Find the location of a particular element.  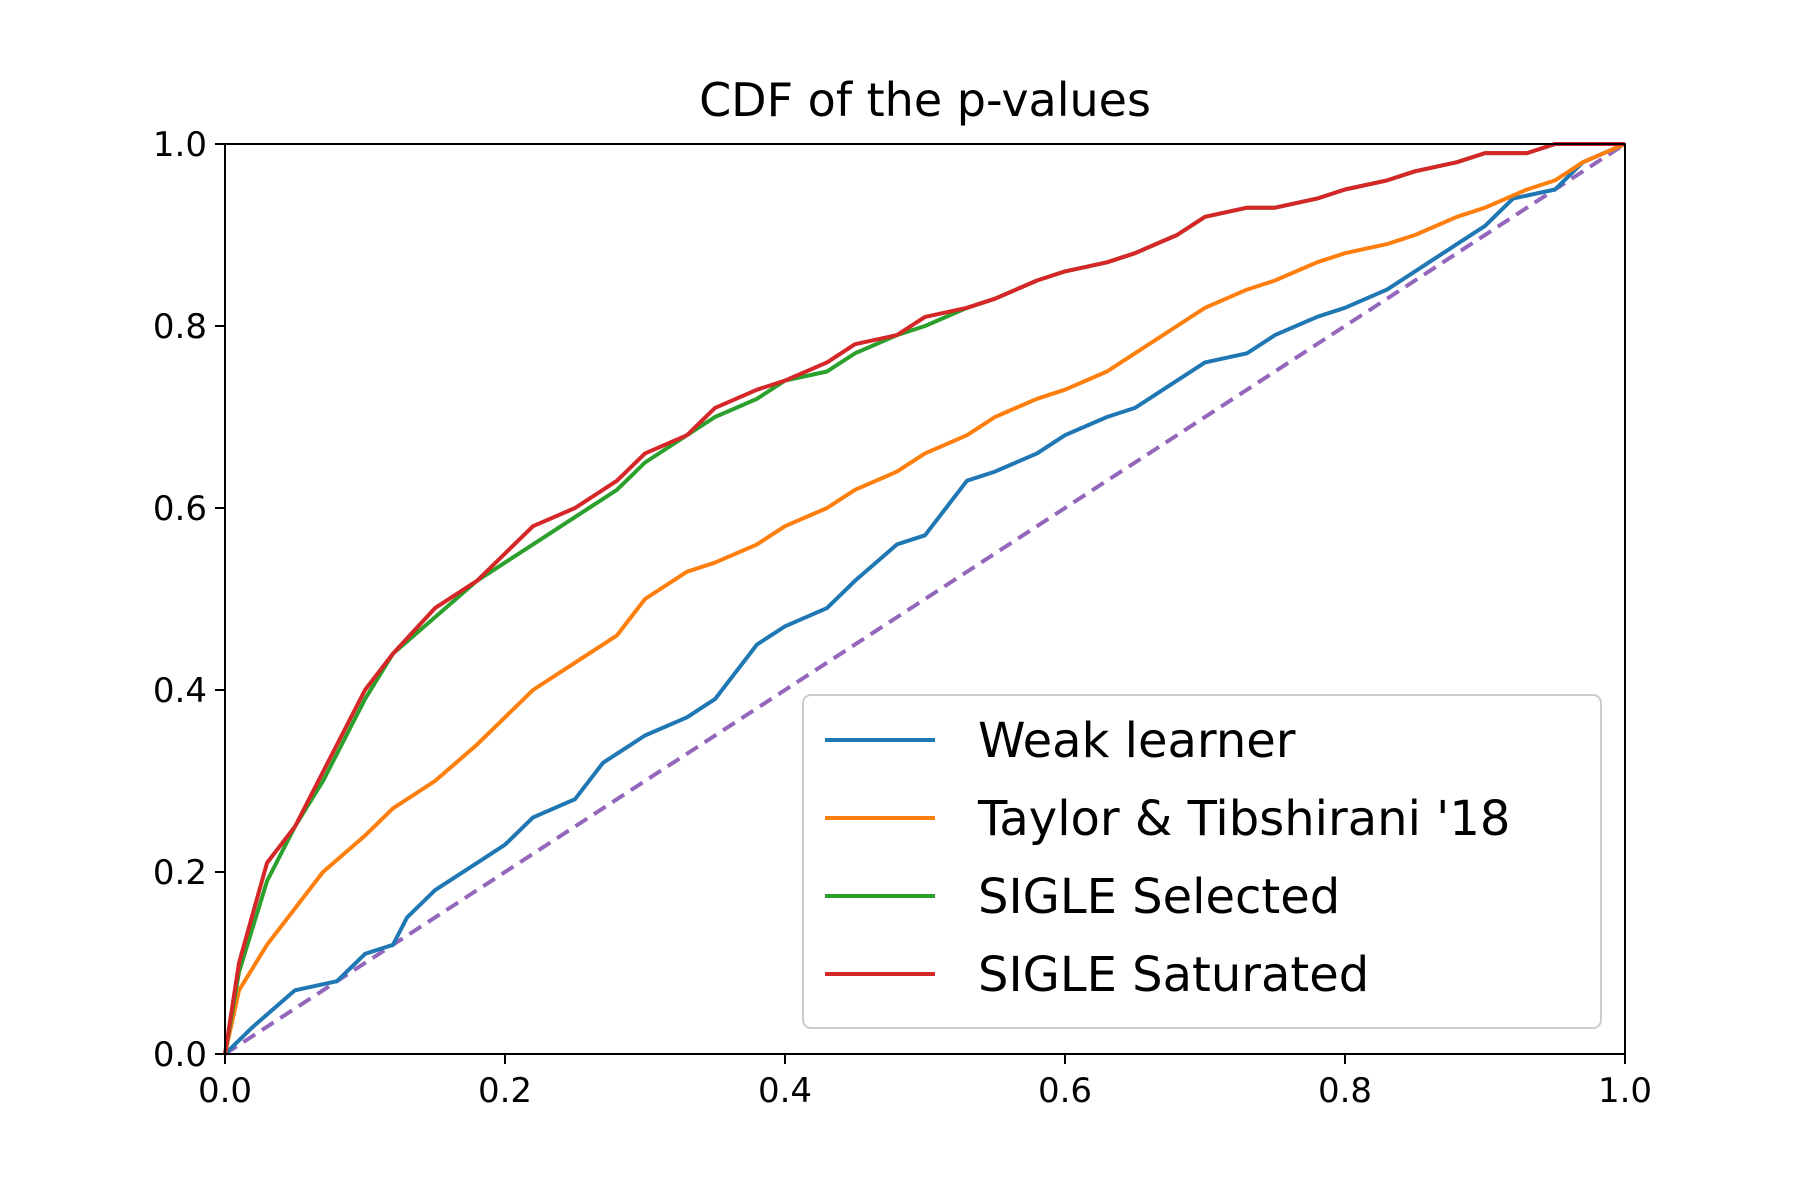

legend-label: Weak learner is located at coordinates (1137, 741).